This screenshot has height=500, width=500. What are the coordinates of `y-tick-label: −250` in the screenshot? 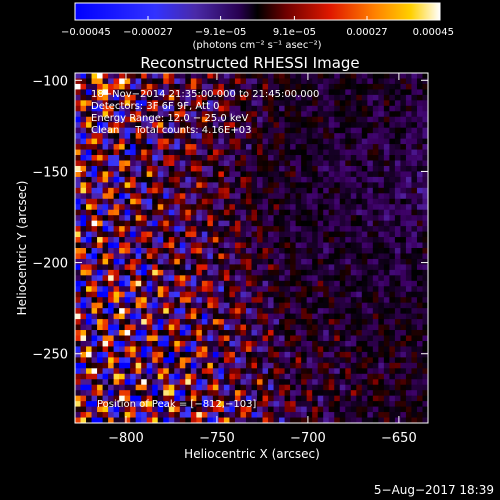 It's located at (50, 355).